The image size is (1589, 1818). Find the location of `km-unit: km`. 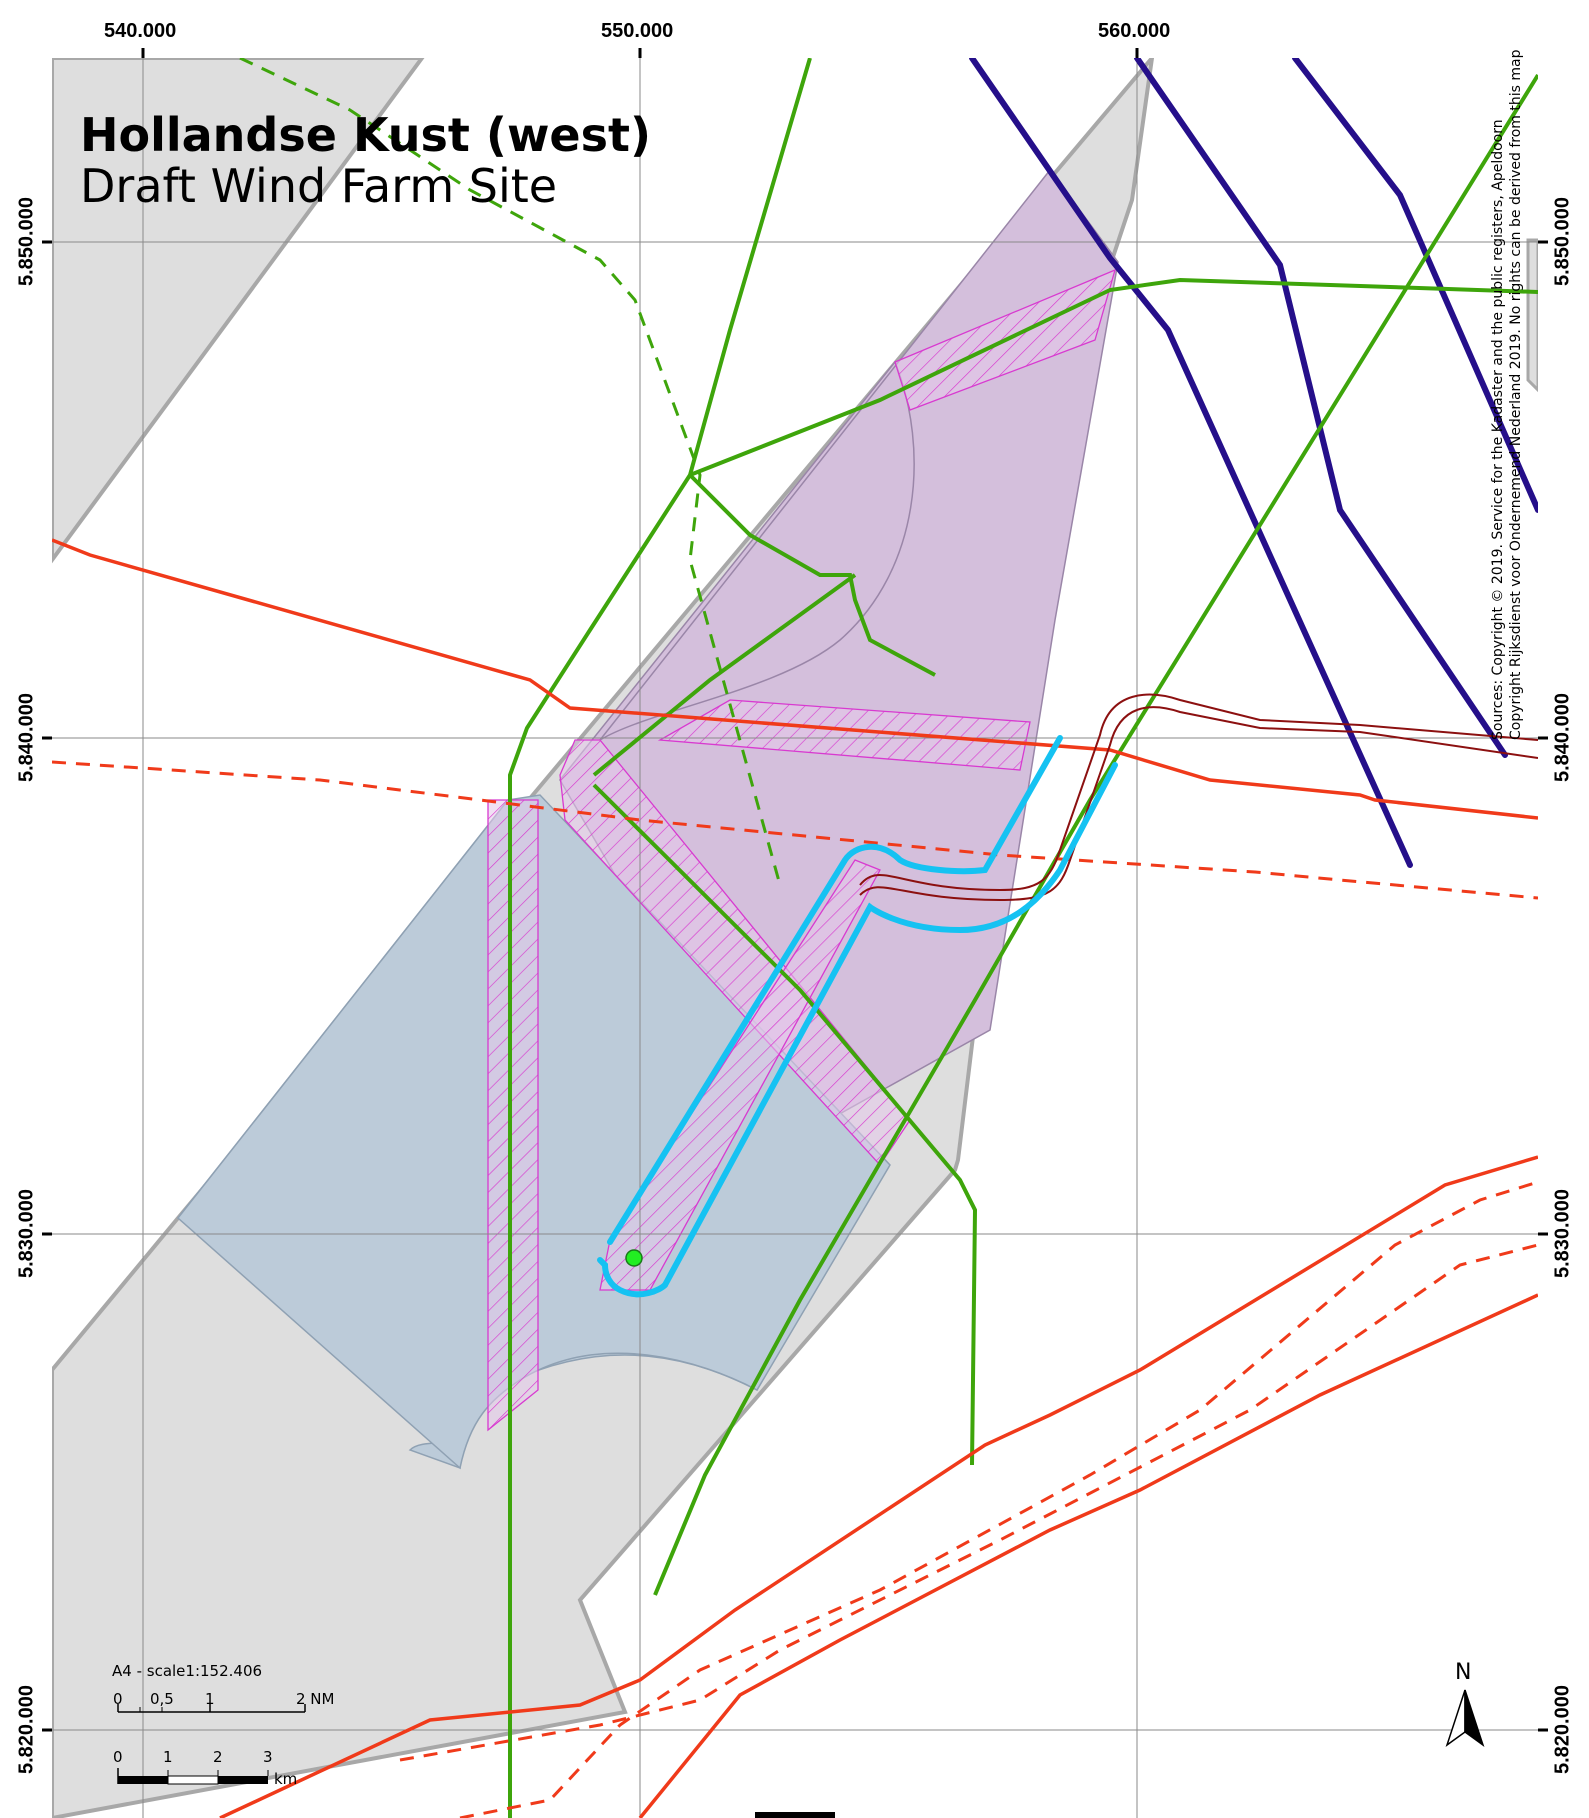

km-unit: km is located at coordinates (286, 1779).